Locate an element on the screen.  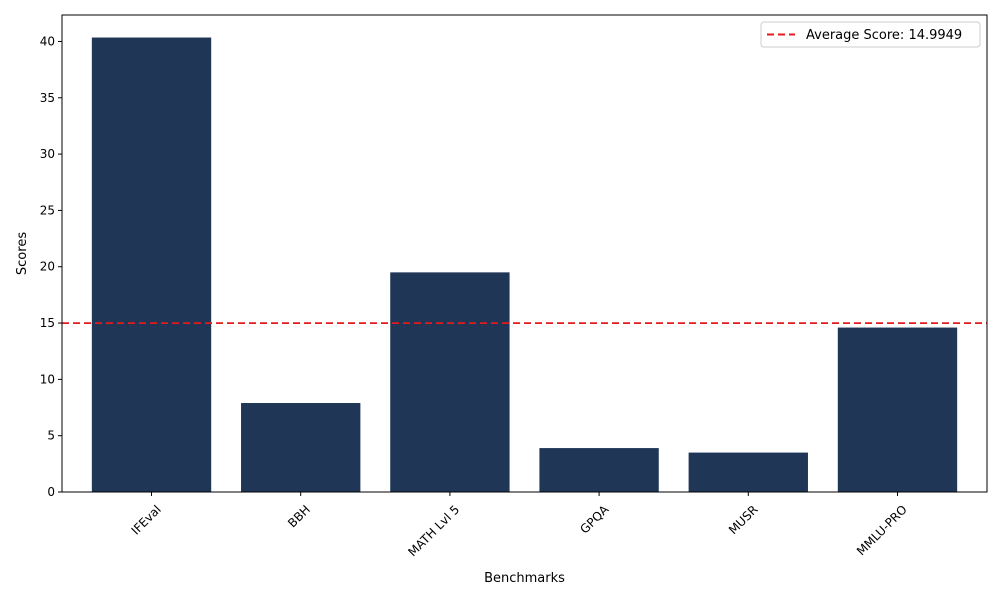
x-tick-label: MATH Lvl 5 is located at coordinates (433, 530).